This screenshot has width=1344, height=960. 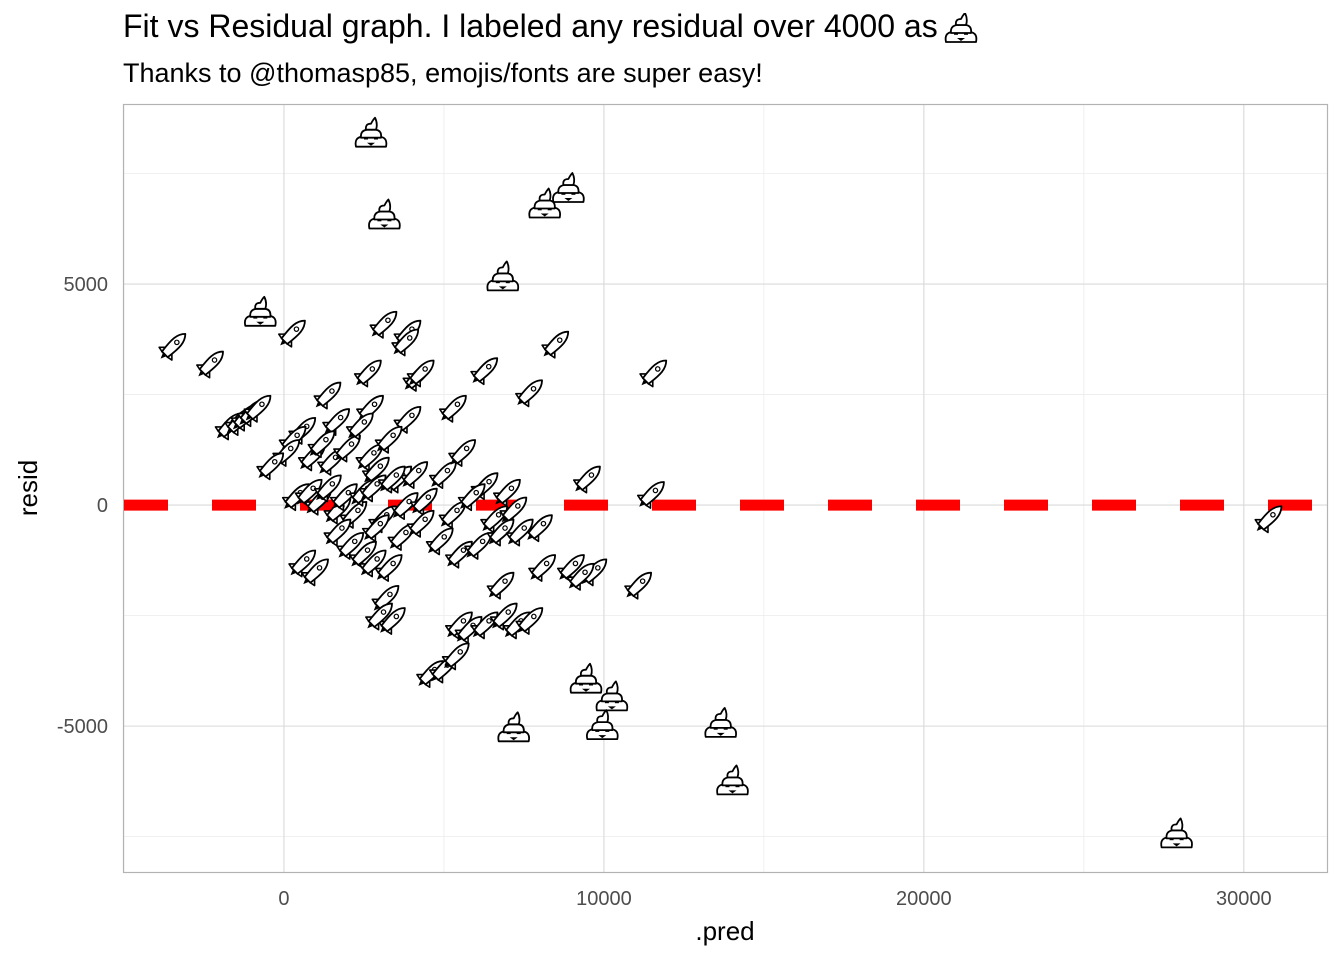 I want to click on poop-top, so click(x=961, y=19).